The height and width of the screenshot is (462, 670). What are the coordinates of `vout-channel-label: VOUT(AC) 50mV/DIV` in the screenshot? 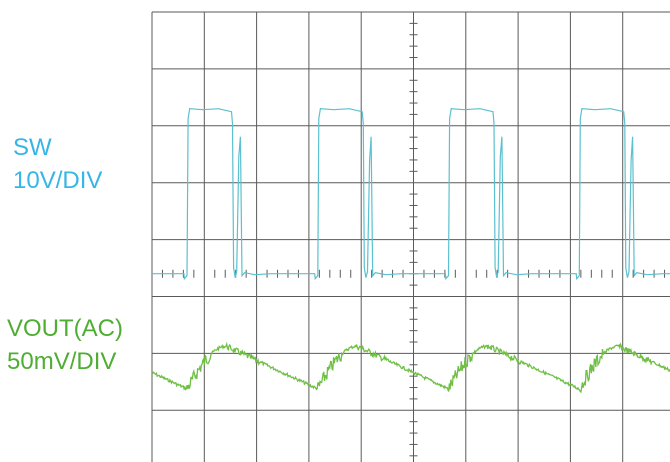 It's located at (65, 345).